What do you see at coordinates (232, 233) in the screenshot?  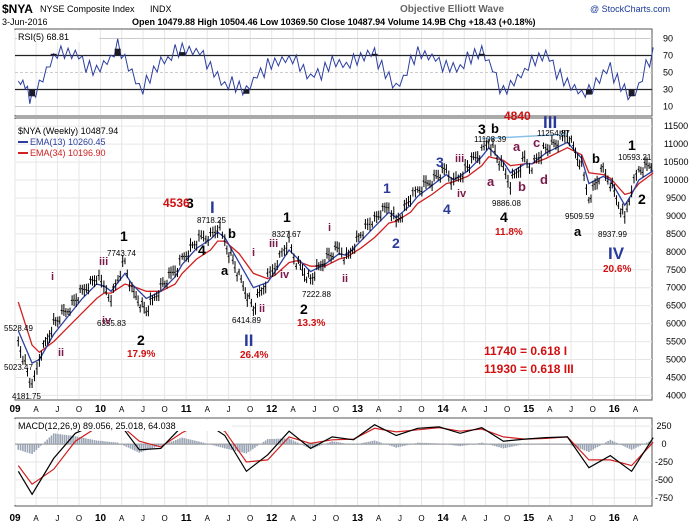 I see `wave-b-2011: b` at bounding box center [232, 233].